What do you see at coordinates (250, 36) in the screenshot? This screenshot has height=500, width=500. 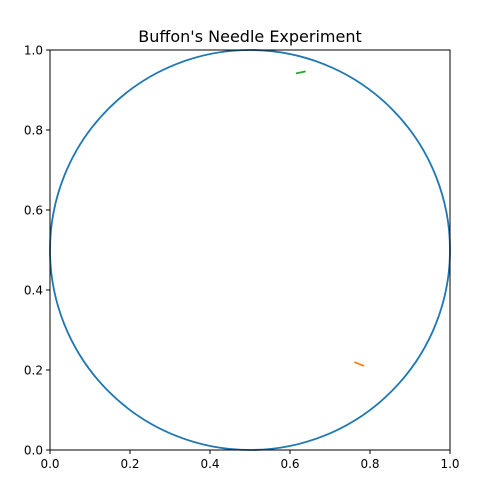 I see `chart-title: Buffon's Needle Experiment` at bounding box center [250, 36].